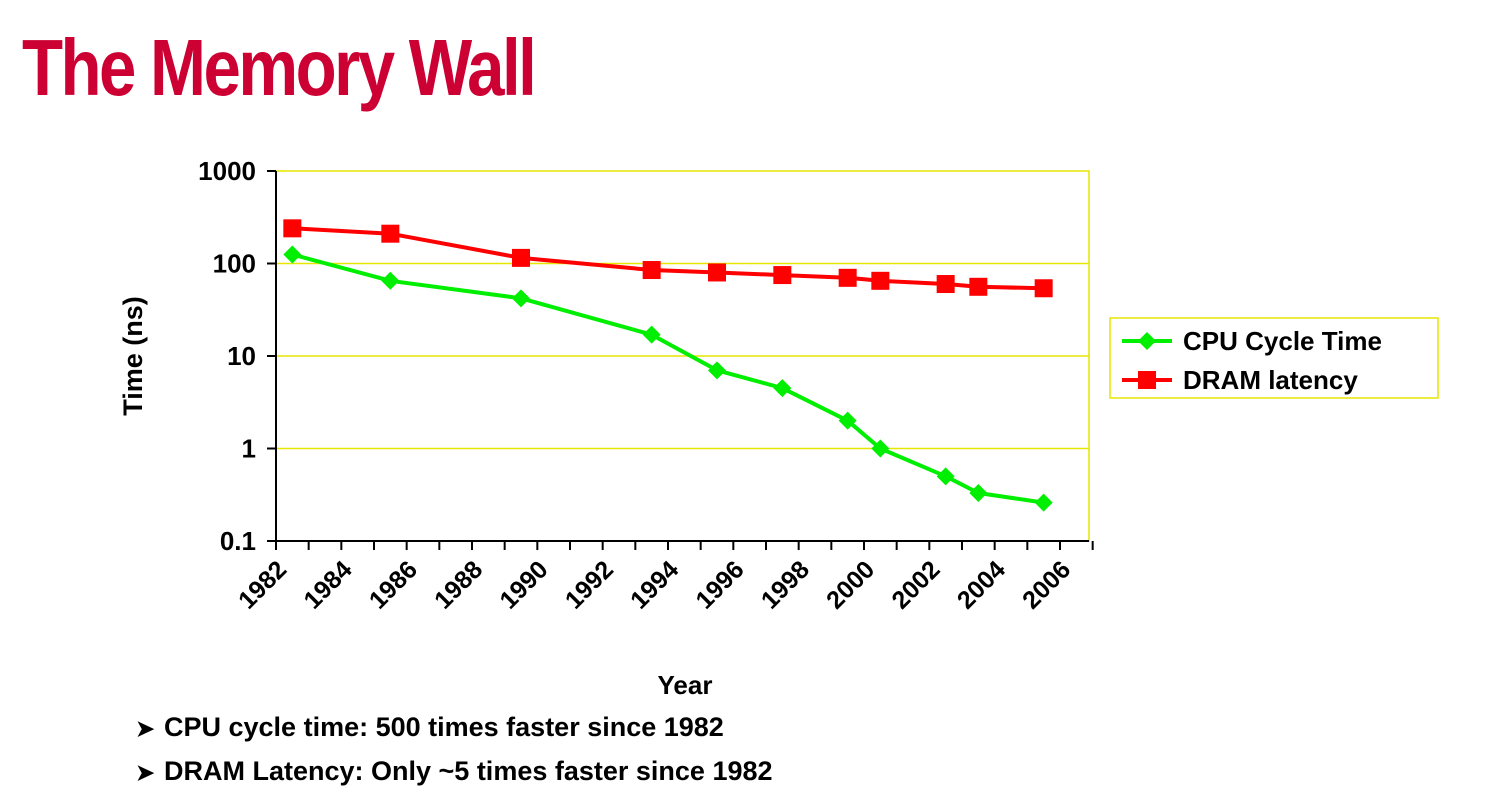 The image size is (1488, 803). Describe the element at coordinates (654, 584) in the screenshot. I see `x-tick-label: 1994` at that location.